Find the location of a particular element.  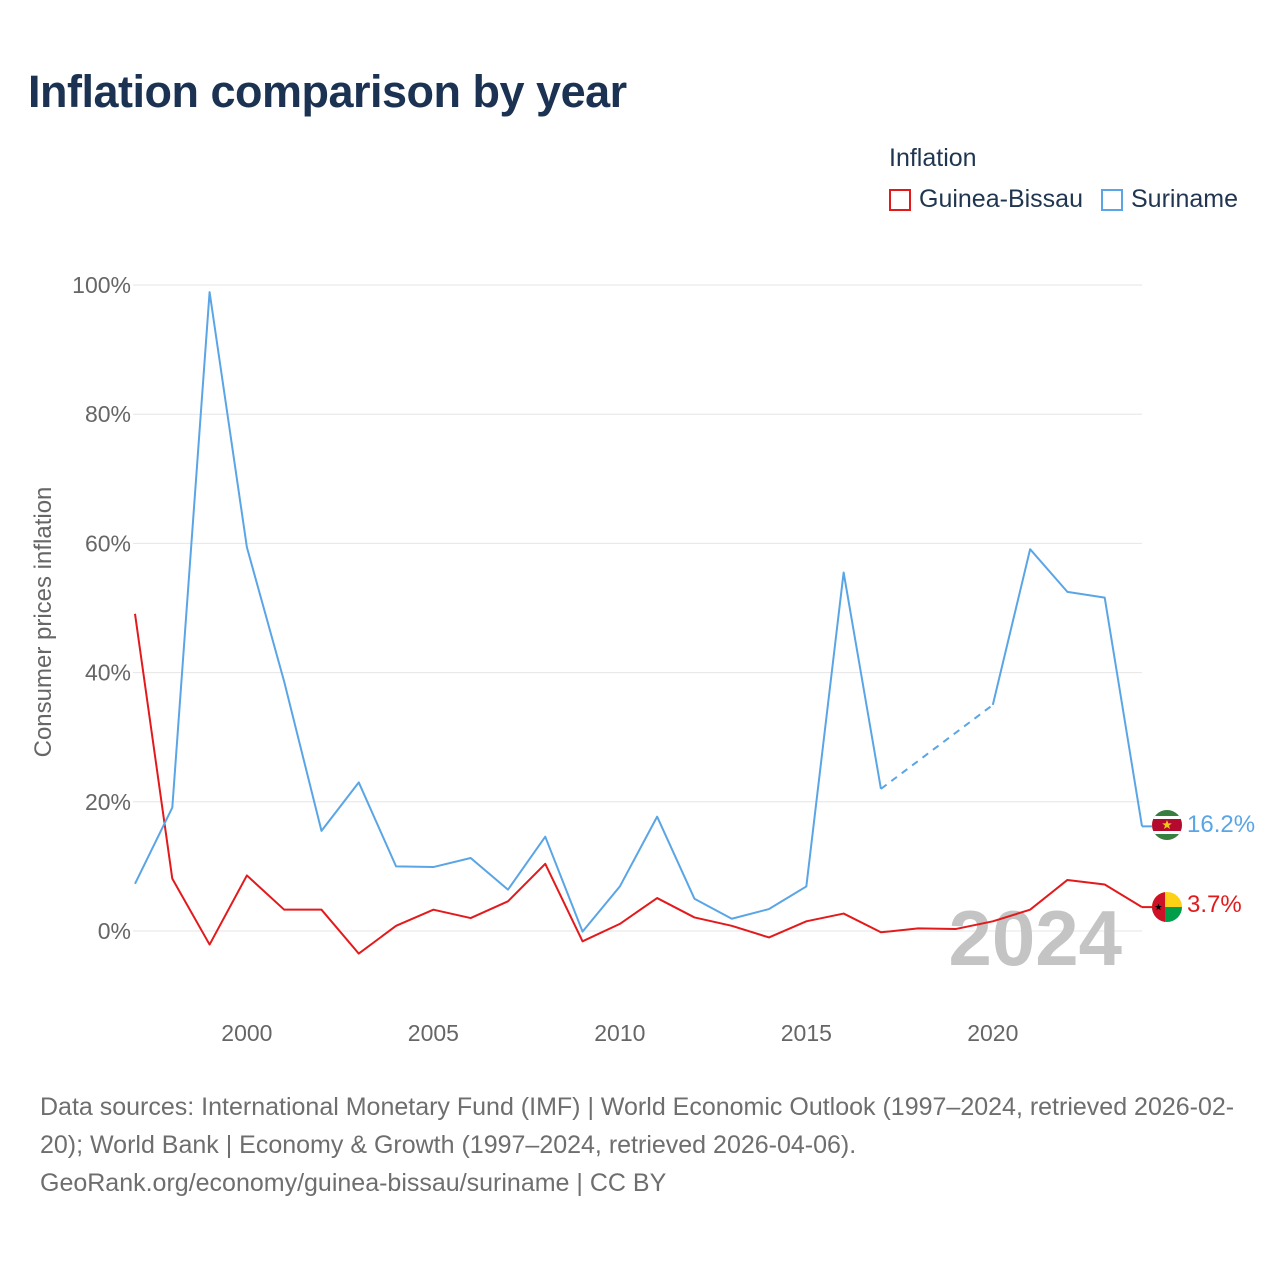

legend-title: Inflation is located at coordinates (933, 158).